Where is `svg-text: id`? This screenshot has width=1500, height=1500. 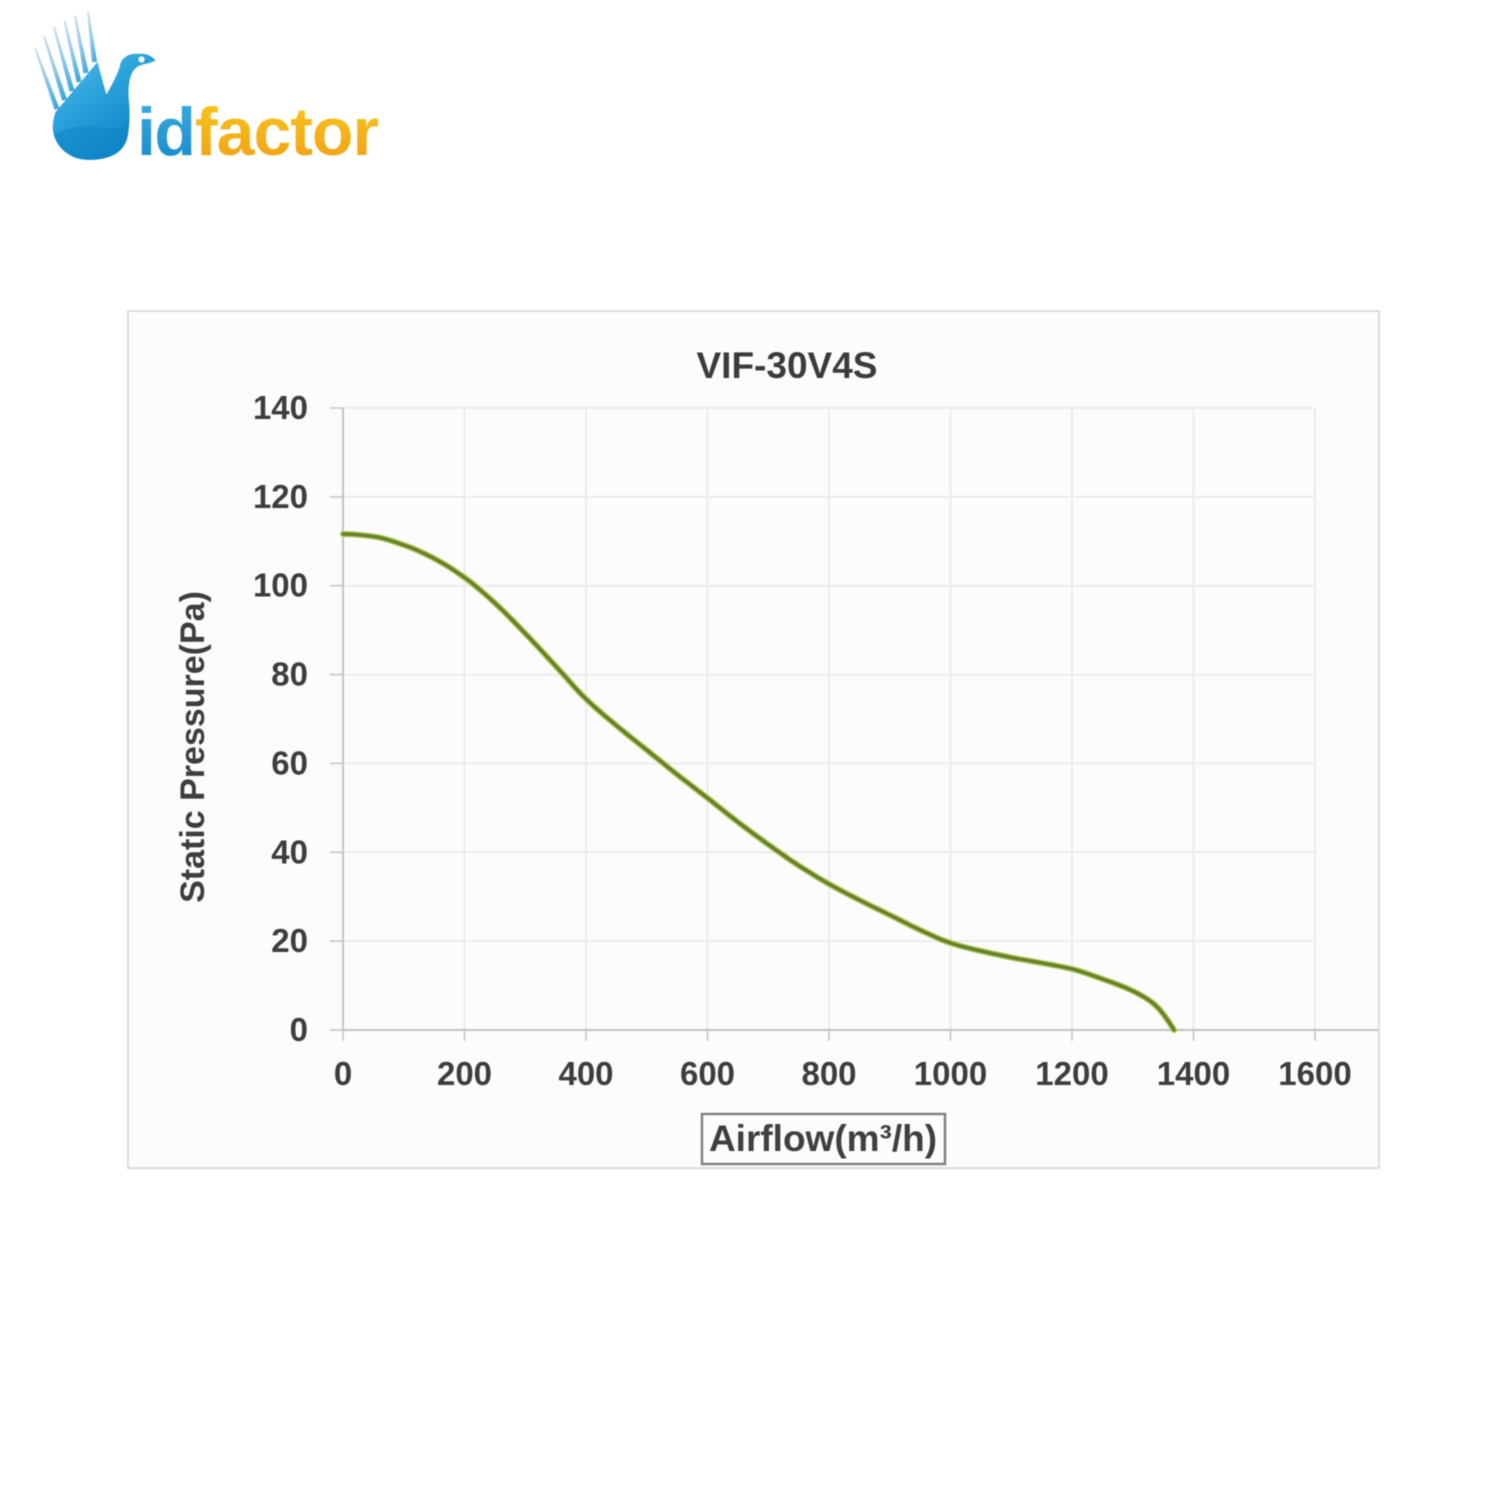
svg-text: id is located at coordinates (165, 132).